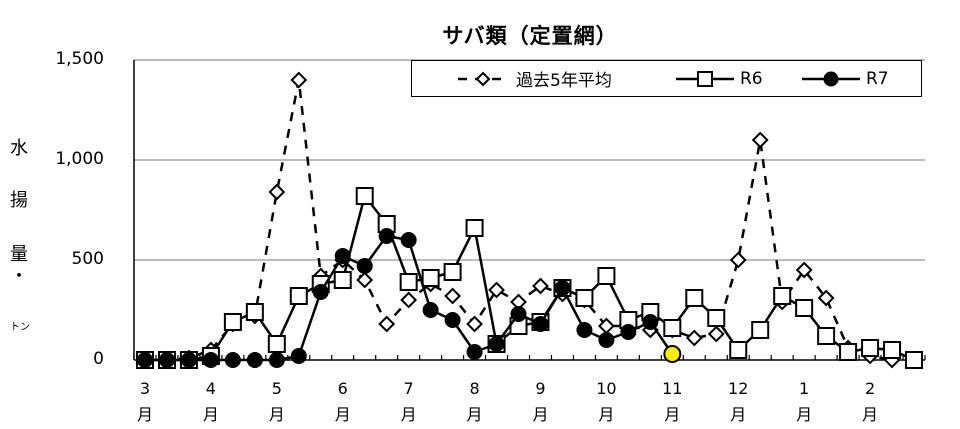 This screenshot has width=960, height=429. Describe the element at coordinates (564, 81) in the screenshot. I see `legend-label: 過去5年平均` at that location.